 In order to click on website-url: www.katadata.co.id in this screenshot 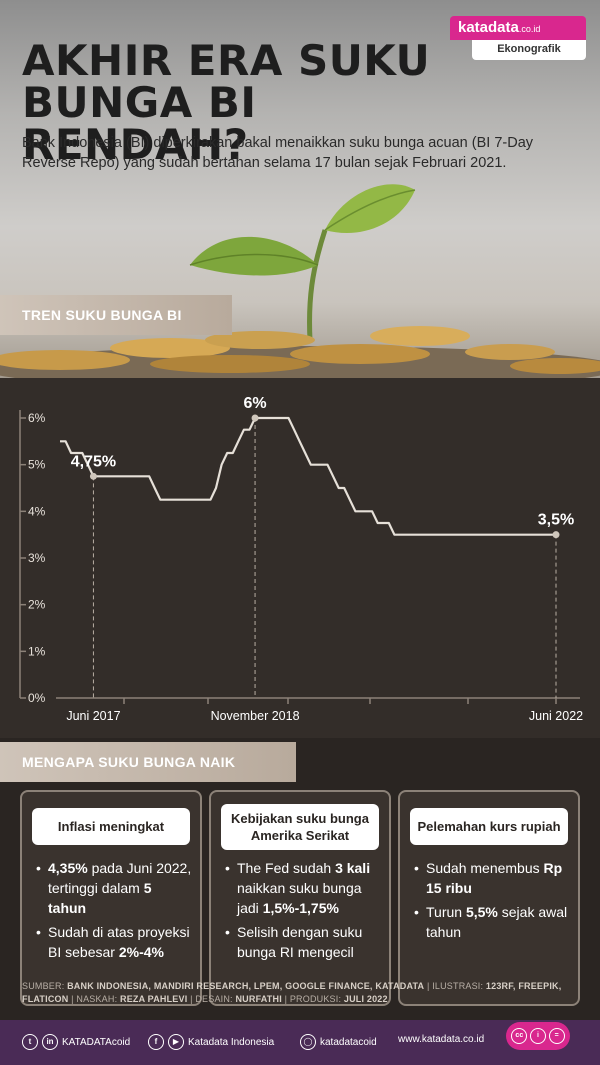, I will do `click(441, 1039)`.